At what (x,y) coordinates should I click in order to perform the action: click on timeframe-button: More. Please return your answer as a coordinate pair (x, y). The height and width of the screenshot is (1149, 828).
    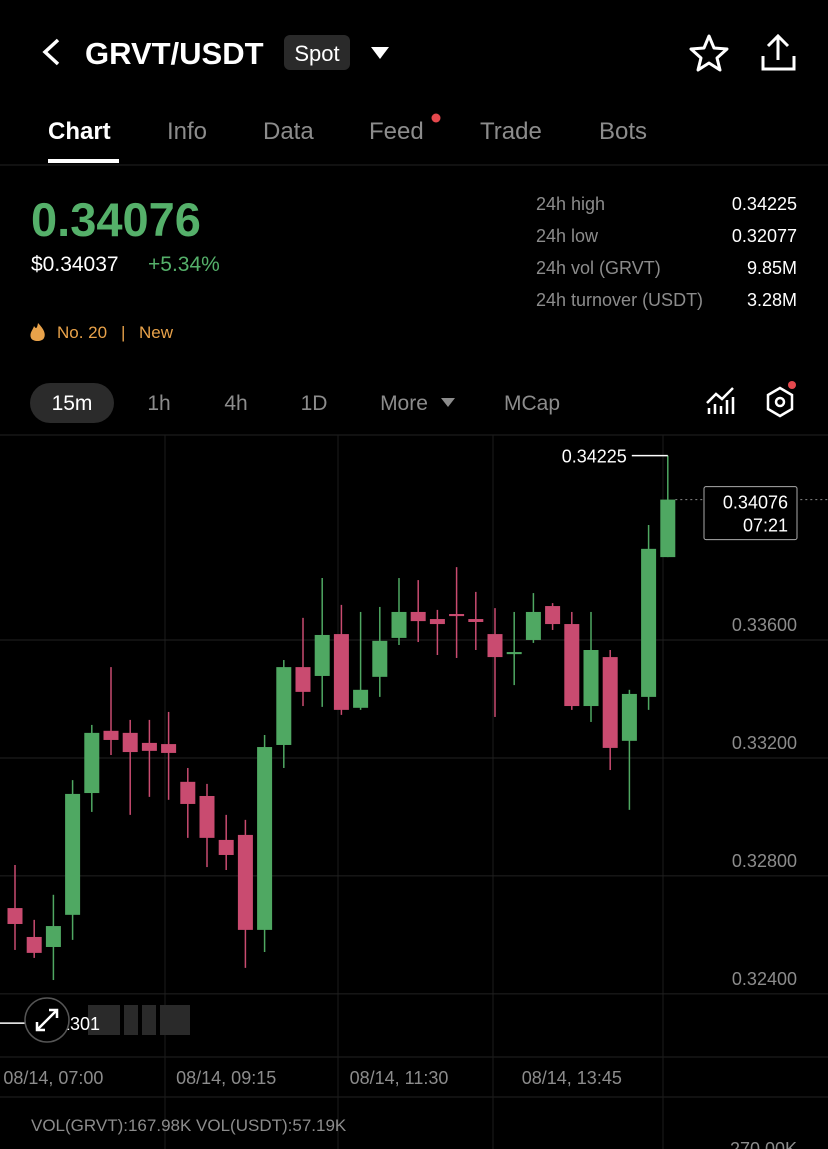
    Looking at the image, I should click on (404, 403).